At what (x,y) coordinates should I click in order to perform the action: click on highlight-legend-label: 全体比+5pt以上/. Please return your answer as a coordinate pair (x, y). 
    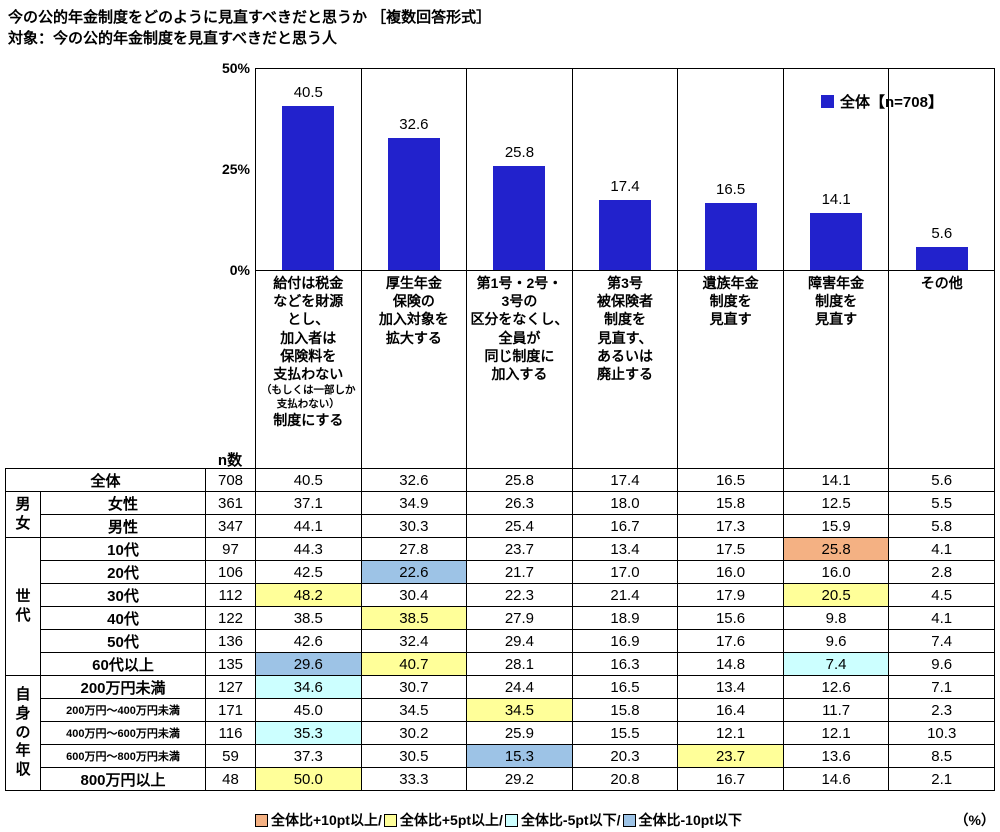
    Looking at the image, I should click on (451, 820).